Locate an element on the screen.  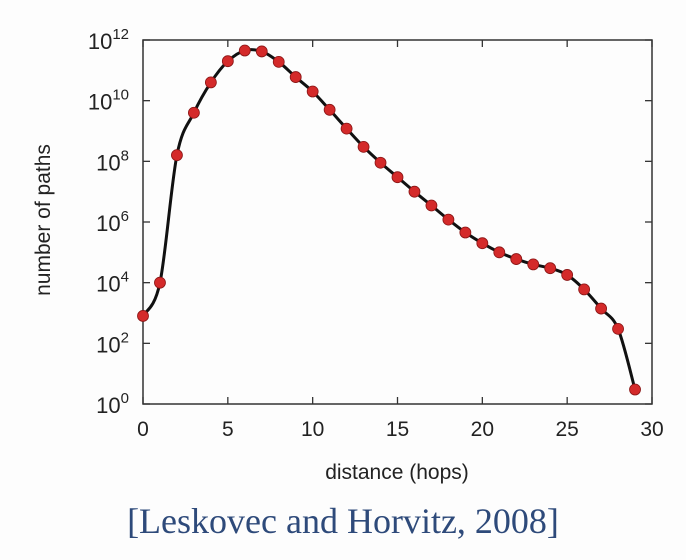
y-tick-label: 10⁶ is located at coordinates (112, 222).